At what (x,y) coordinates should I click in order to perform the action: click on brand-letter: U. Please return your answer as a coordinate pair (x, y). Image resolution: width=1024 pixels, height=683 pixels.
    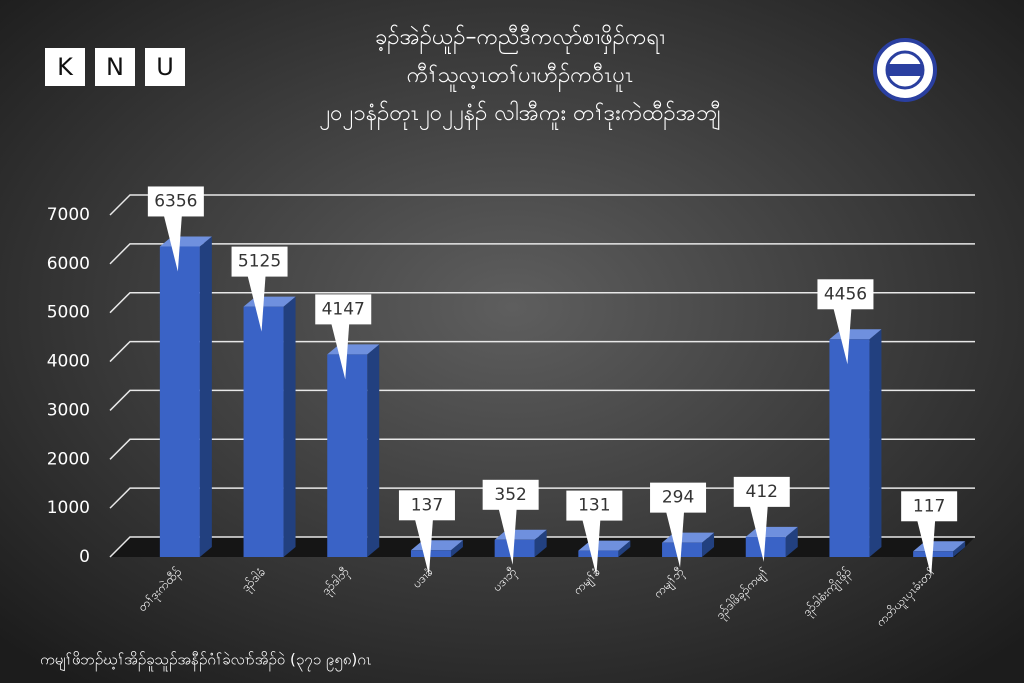
    Looking at the image, I should click on (165, 67).